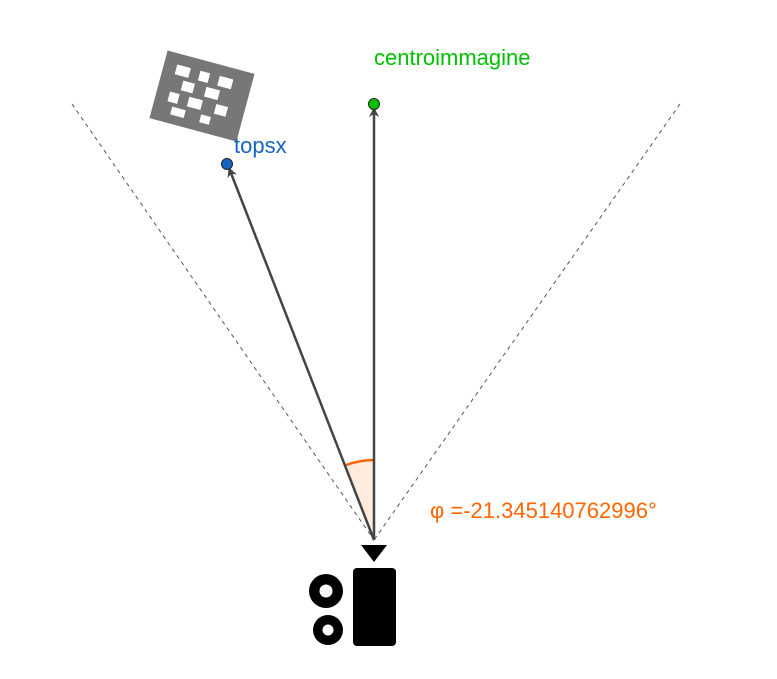 This screenshot has height=679, width=777. What do you see at coordinates (374, 553) in the screenshot?
I see `camera-lens` at bounding box center [374, 553].